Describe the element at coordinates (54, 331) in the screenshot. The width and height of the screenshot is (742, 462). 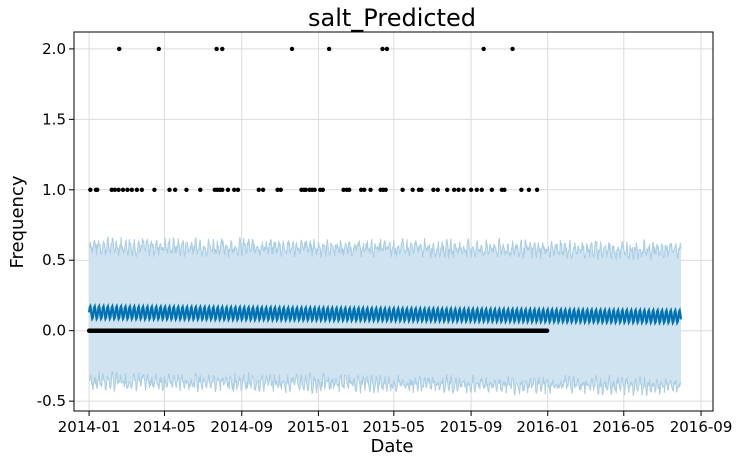
I see `y-tick-label: 0.0` at that location.